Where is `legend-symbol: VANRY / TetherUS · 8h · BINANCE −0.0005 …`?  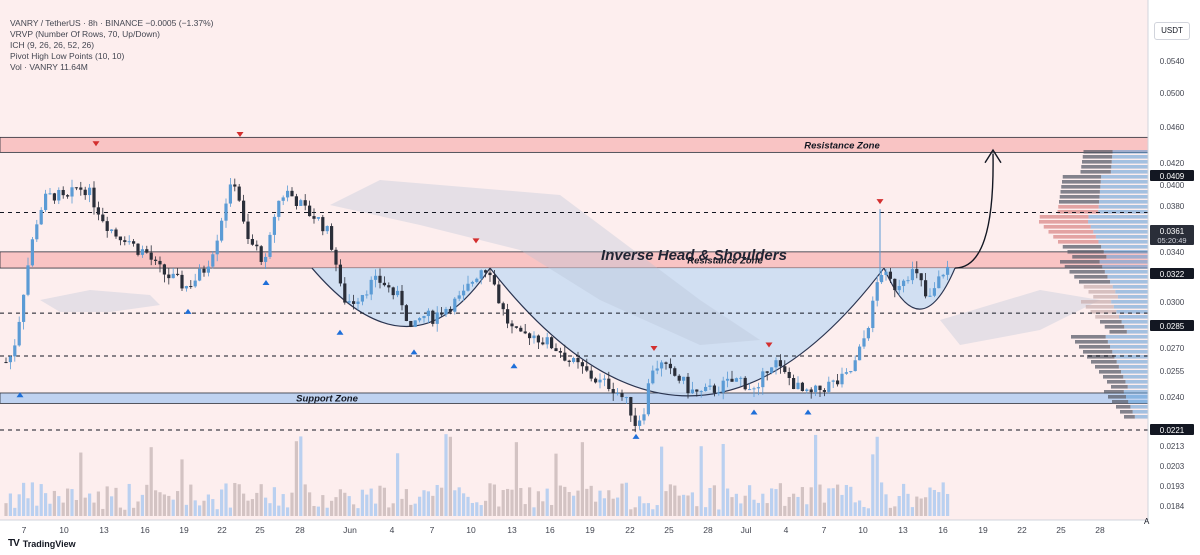
legend-symbol: VANRY / TetherUS · 8h · BINANCE −0.0005 … is located at coordinates (112, 23).